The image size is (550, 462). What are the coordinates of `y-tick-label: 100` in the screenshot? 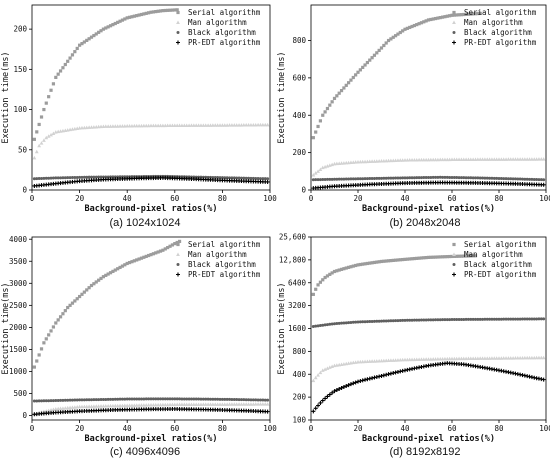 It's located at (299, 420).